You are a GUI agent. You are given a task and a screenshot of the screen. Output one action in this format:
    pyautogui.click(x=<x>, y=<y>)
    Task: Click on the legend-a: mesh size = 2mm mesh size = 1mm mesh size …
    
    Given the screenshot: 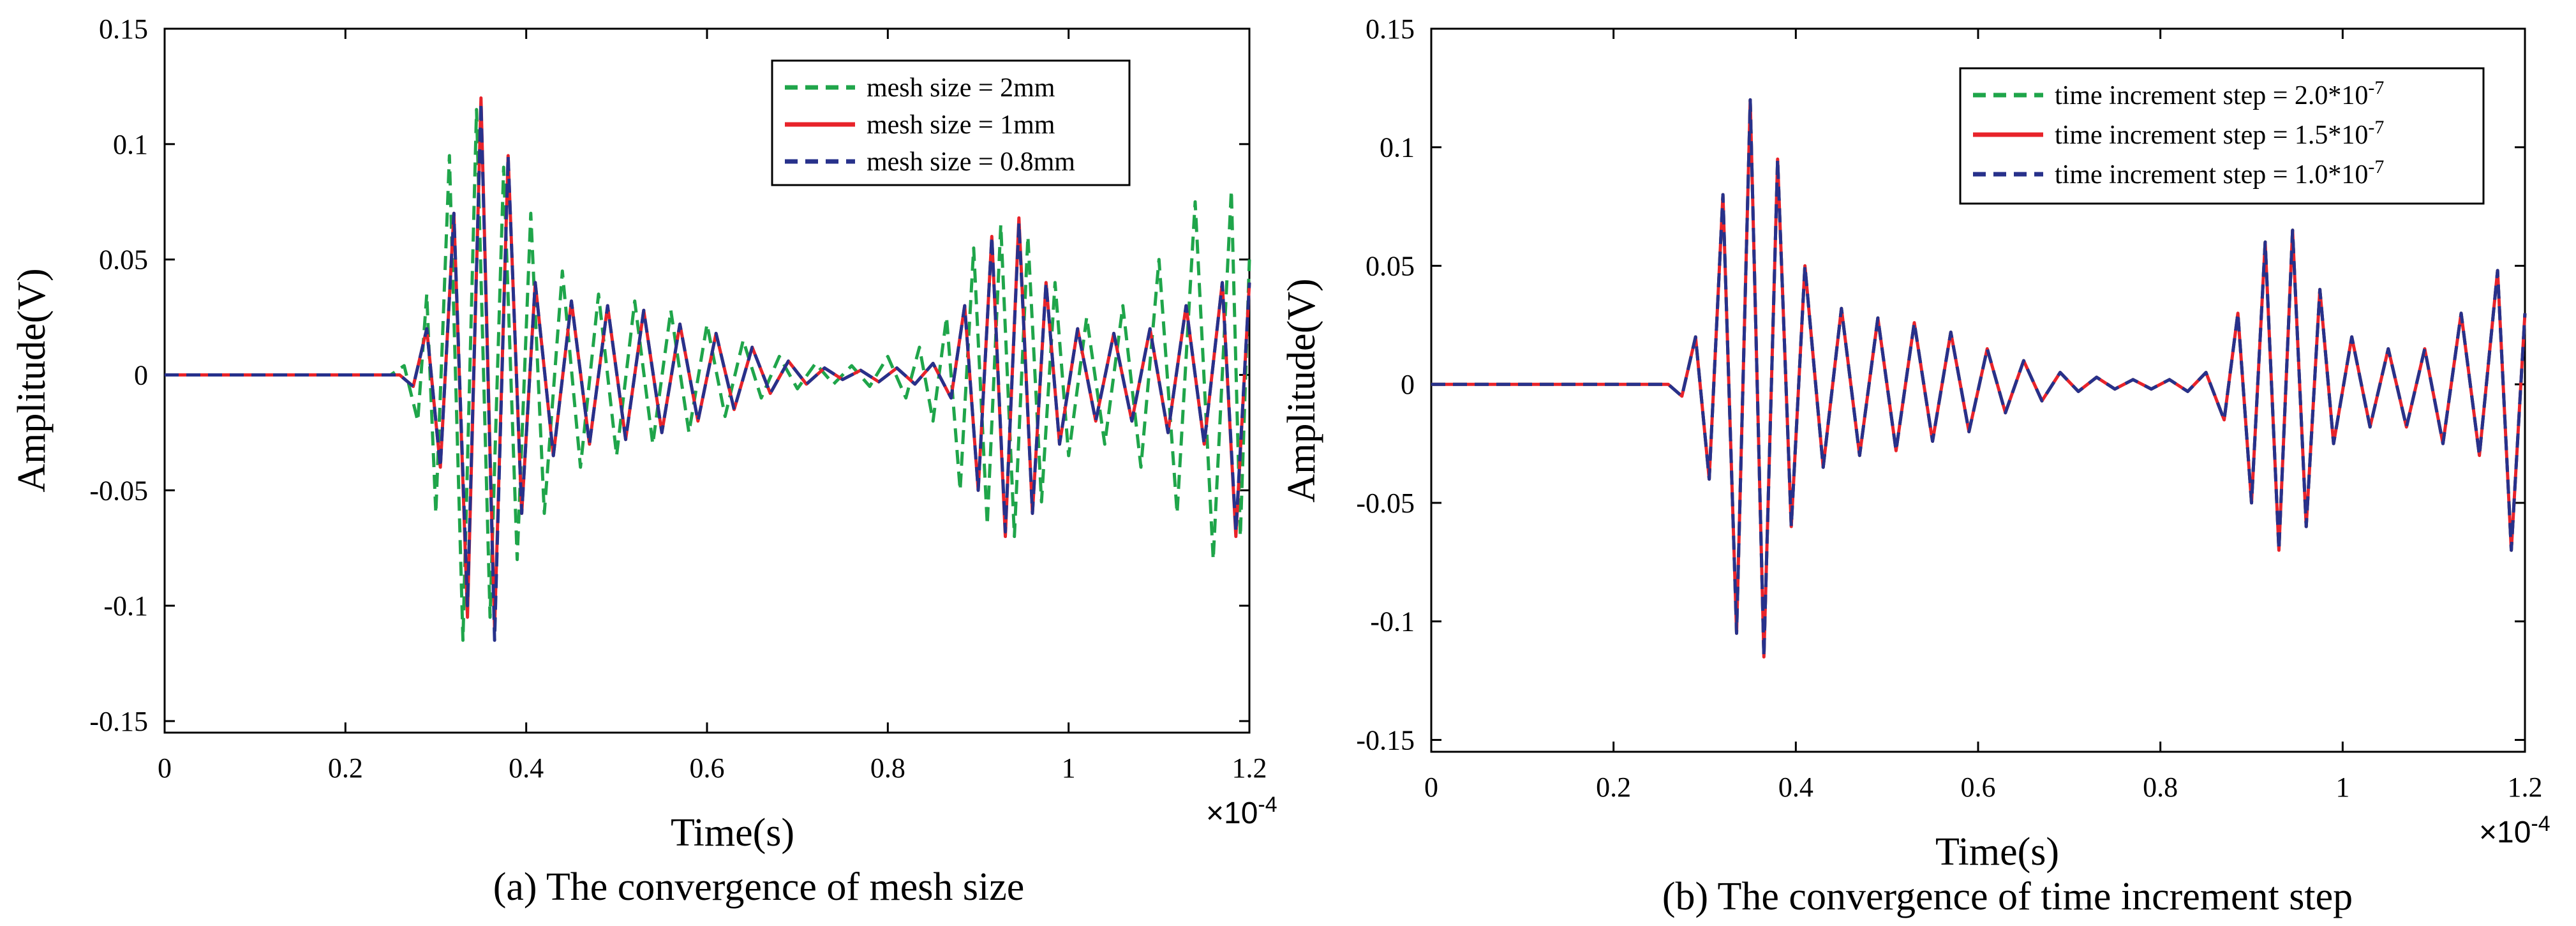 What is the action you would take?
    pyautogui.click(x=951, y=123)
    